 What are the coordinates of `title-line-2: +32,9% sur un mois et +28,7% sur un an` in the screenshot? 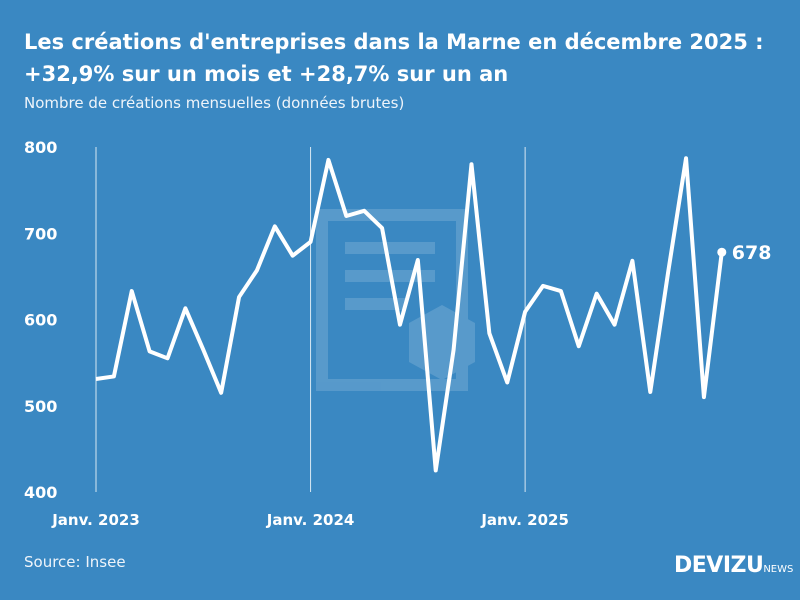 It's located at (266, 74).